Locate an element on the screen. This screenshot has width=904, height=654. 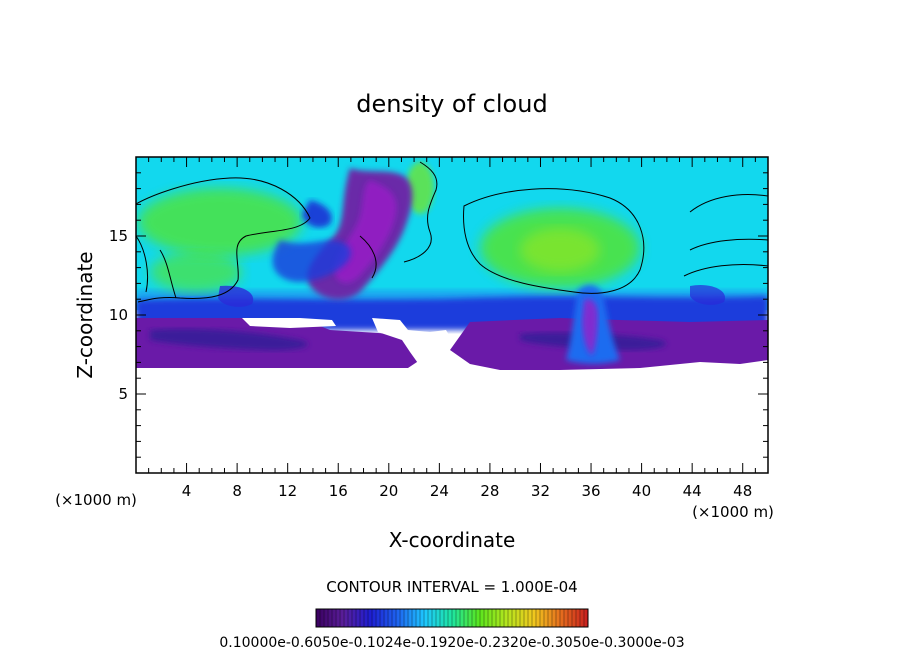
x-tick-label: 28 is located at coordinates (489, 491).